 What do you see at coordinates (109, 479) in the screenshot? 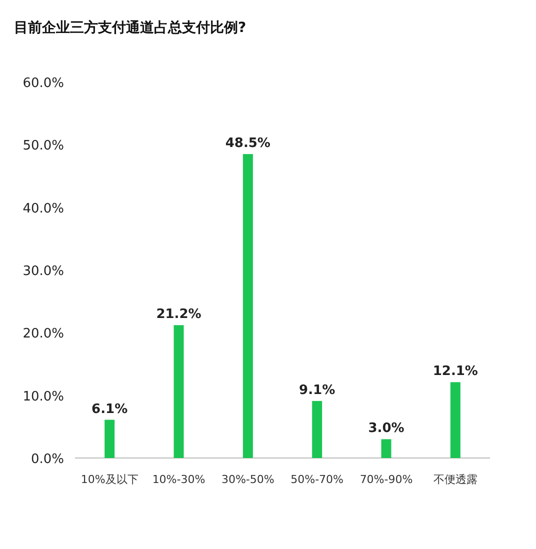
I see `x-tick-label: 10%及以下` at bounding box center [109, 479].